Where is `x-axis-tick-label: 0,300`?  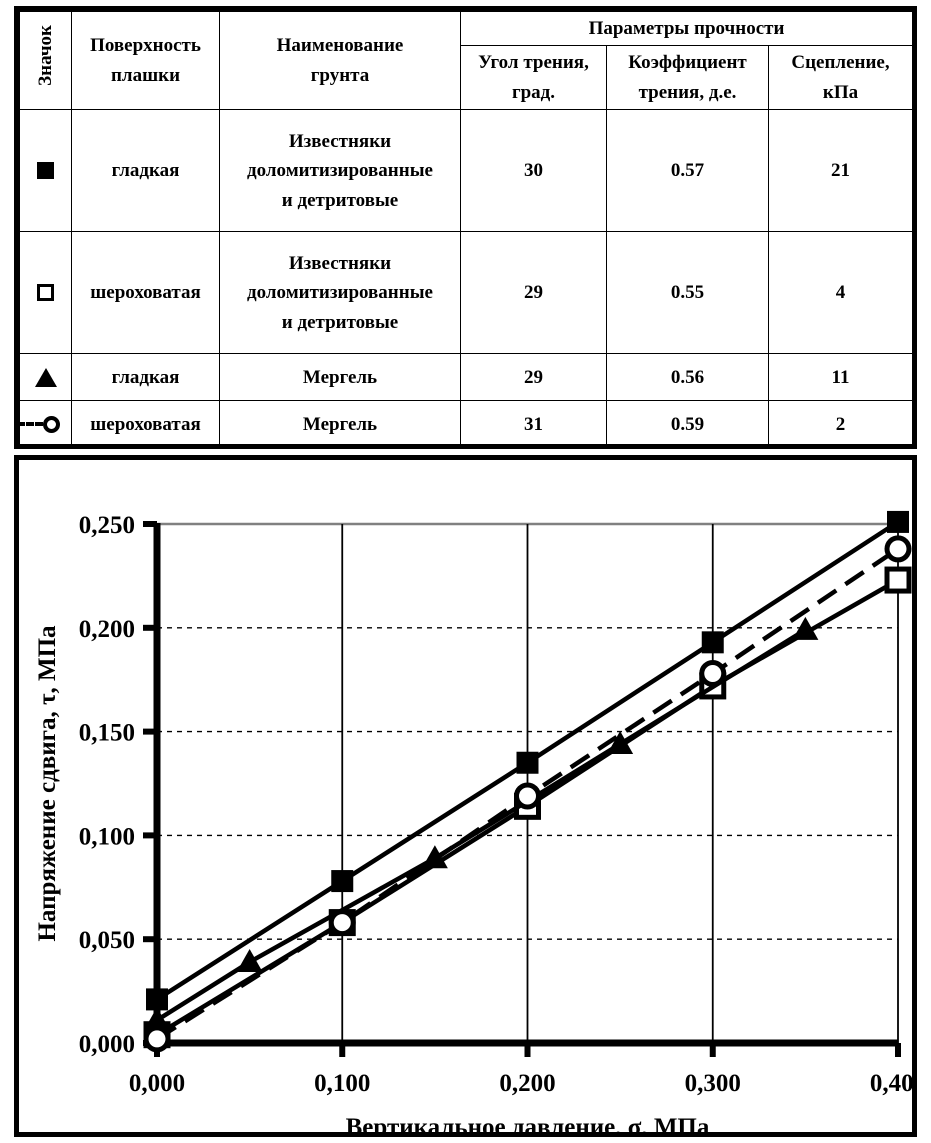 x-axis-tick-label: 0,300 is located at coordinates (713, 1083).